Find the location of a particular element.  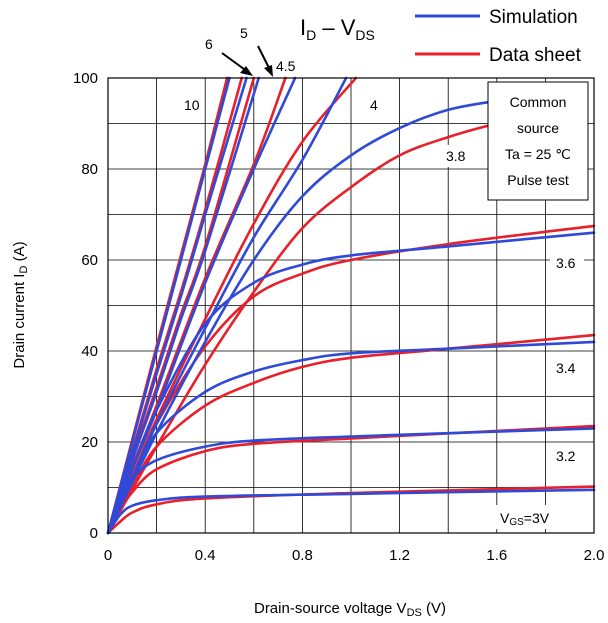

y-tick-label: 0 is located at coordinates (94, 533).